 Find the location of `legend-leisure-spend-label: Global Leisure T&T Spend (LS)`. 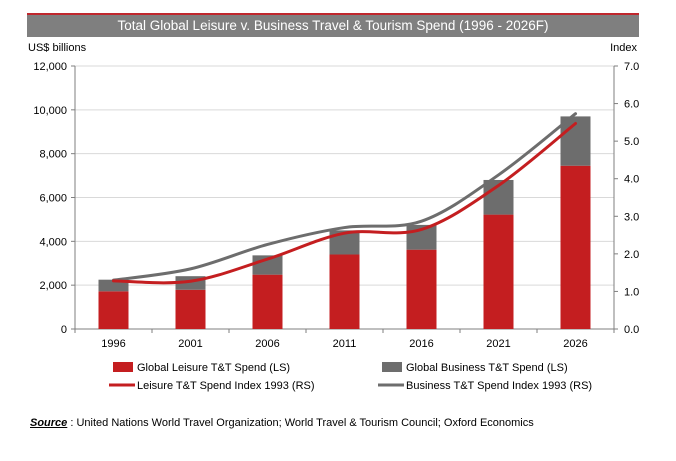

legend-leisure-spend-label: Global Leisure T&T Spend (LS) is located at coordinates (213, 368).